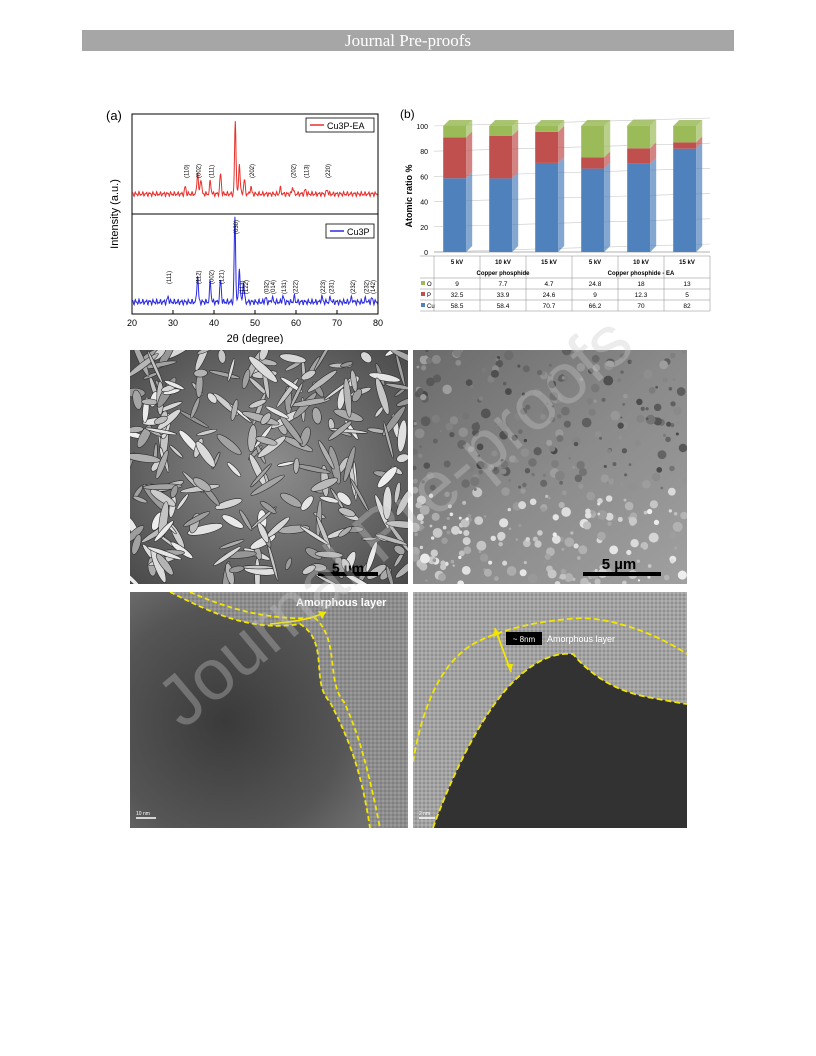  I want to click on tem-image-left: Amorphous layer 10 nm, so click(269, 710).